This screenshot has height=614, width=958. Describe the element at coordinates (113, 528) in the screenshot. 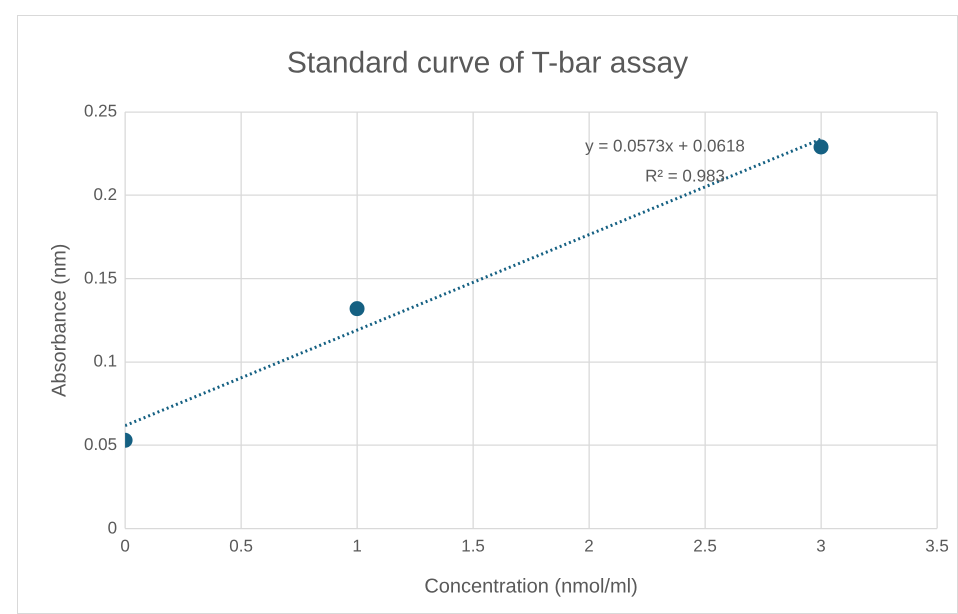

I see `y-tick-label: 0` at that location.